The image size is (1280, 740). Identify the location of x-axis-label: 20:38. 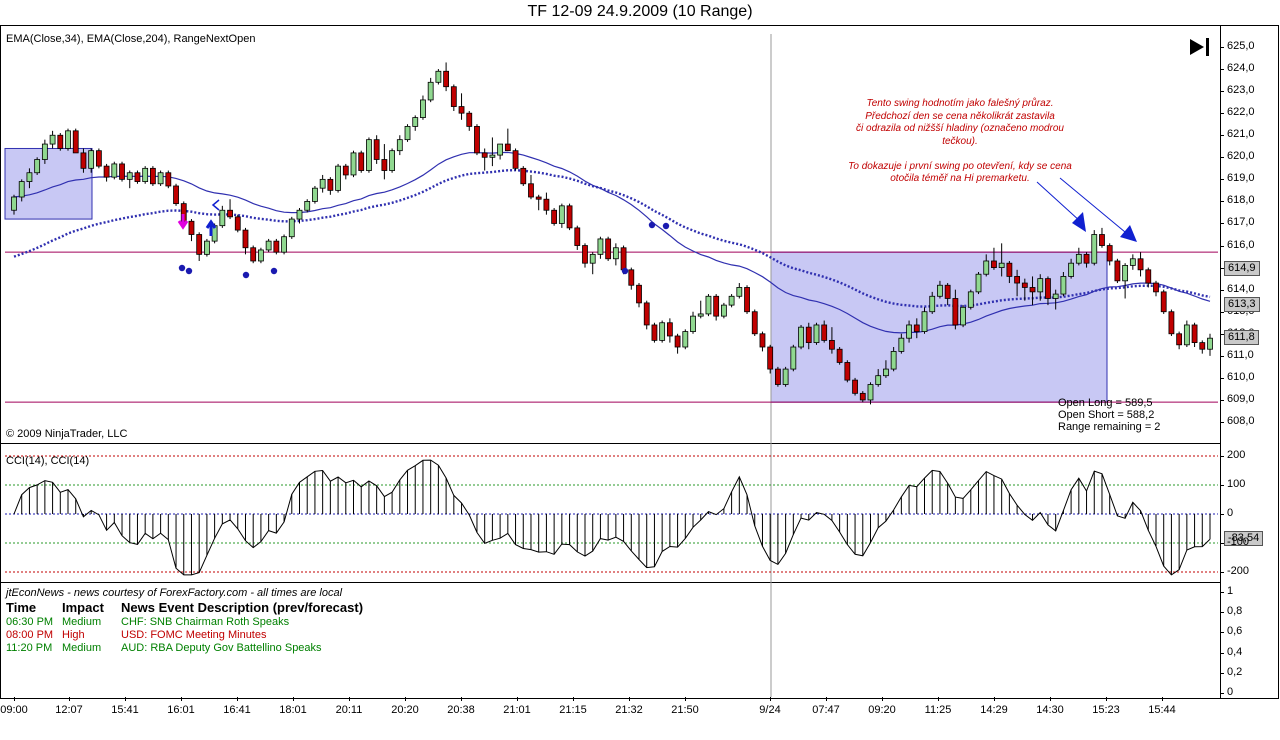
(461, 710).